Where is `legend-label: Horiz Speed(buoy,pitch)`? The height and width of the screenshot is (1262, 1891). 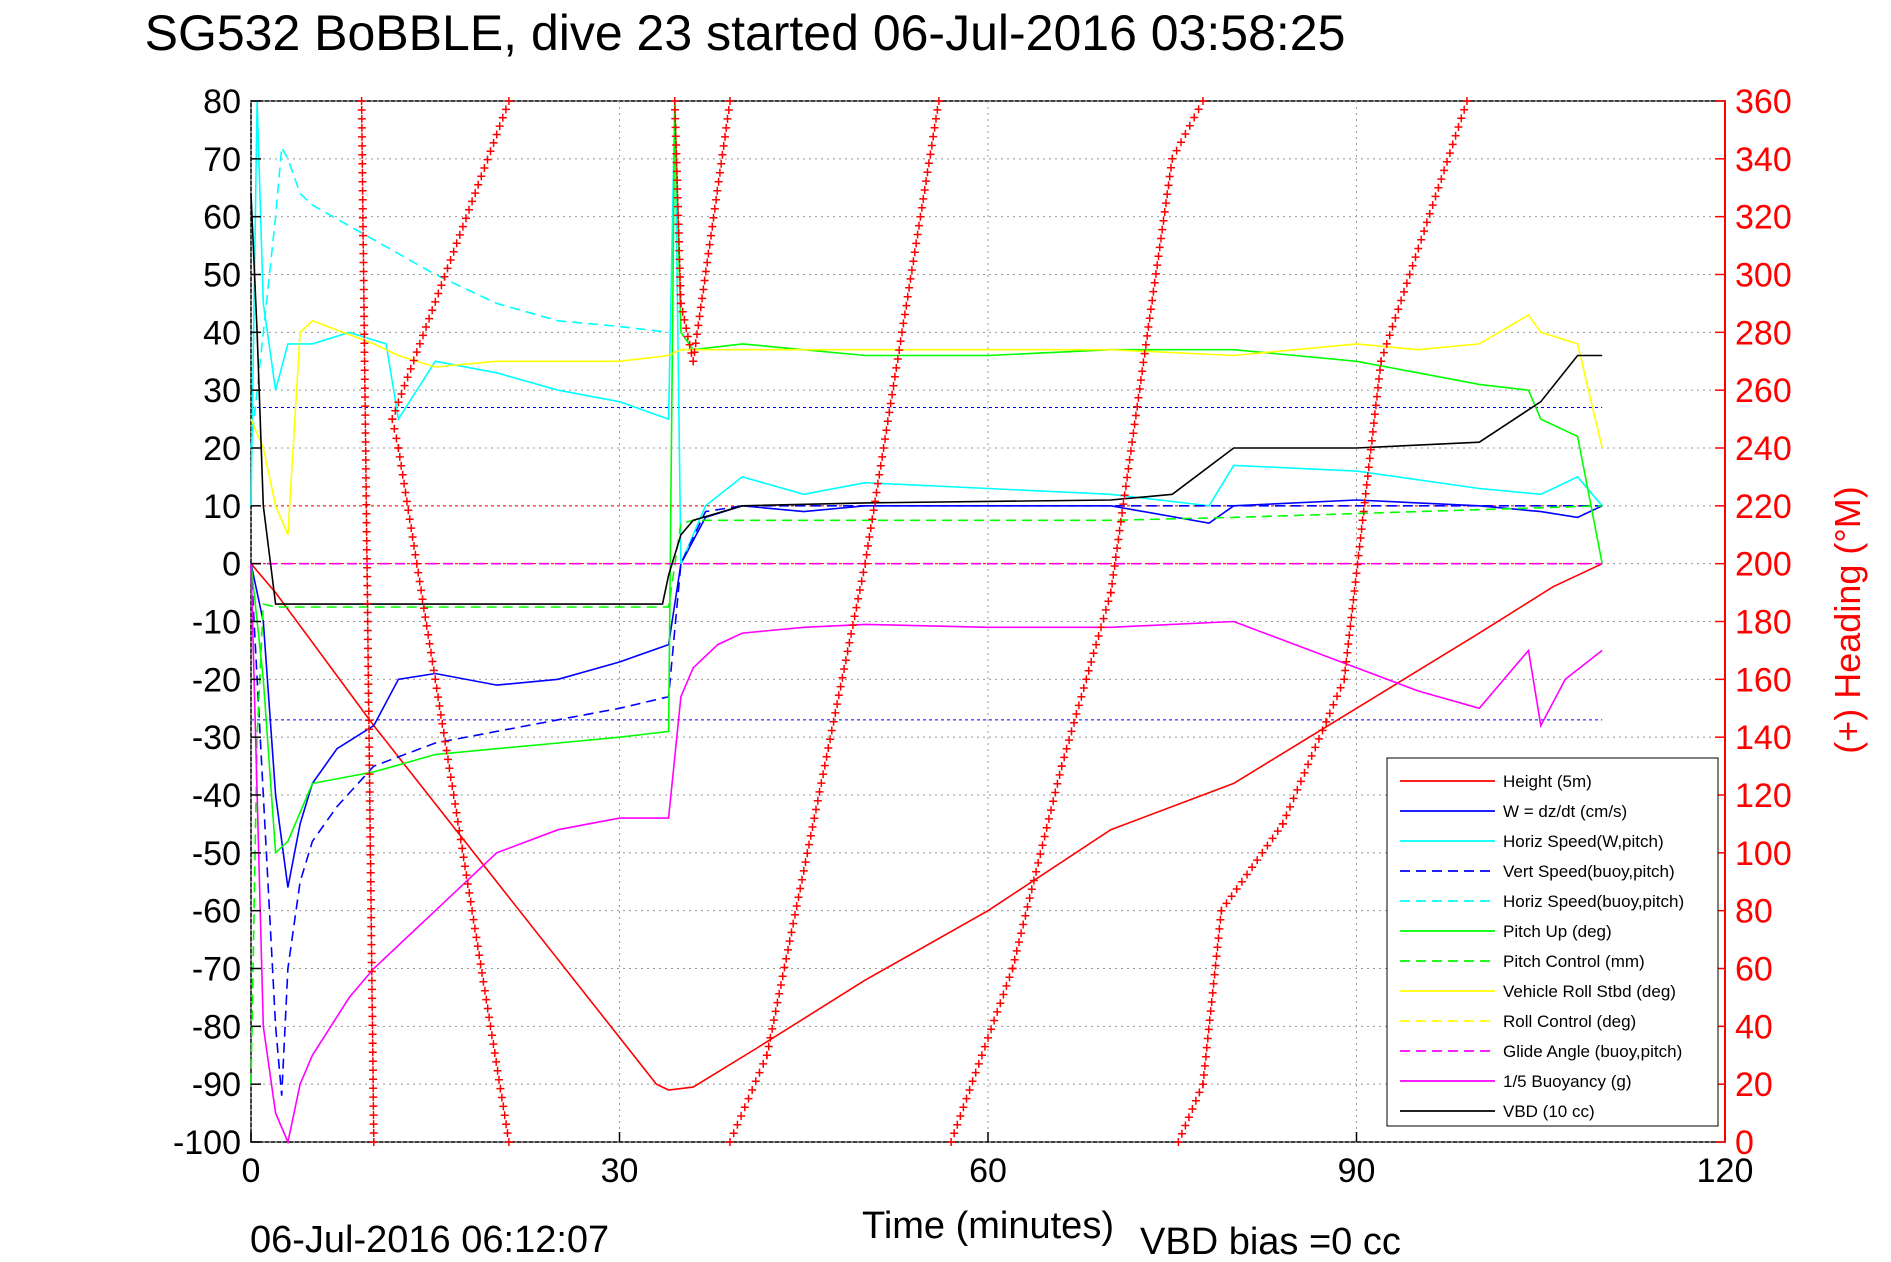
legend-label: Horiz Speed(buoy,pitch) is located at coordinates (1593, 901).